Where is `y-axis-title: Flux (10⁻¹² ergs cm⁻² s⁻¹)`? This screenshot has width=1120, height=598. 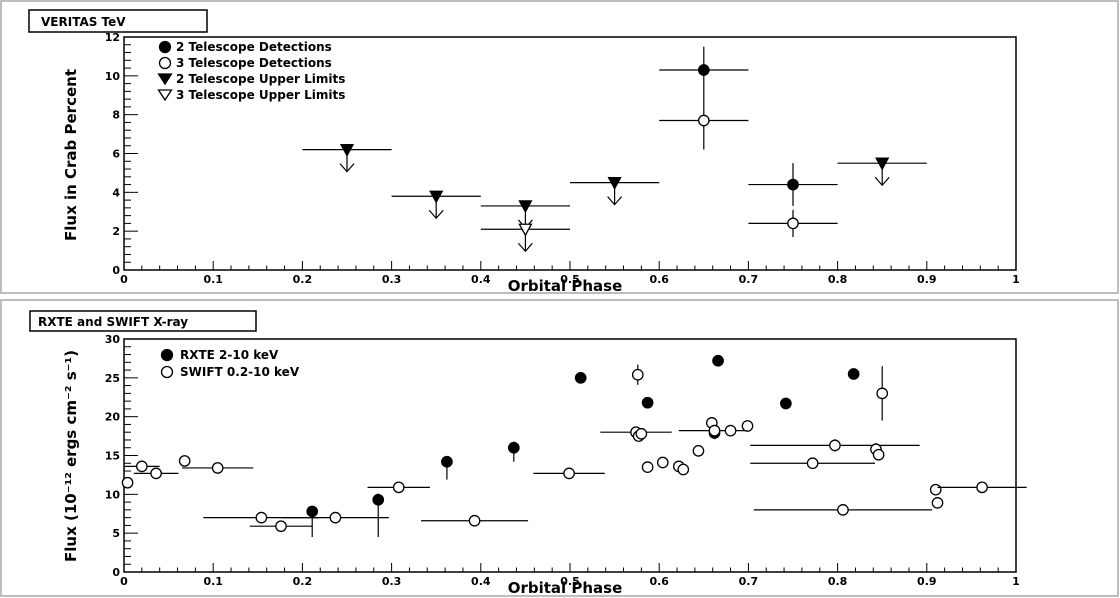 y-axis-title: Flux (10⁻¹² ergs cm⁻² s⁻¹) is located at coordinates (71, 456).